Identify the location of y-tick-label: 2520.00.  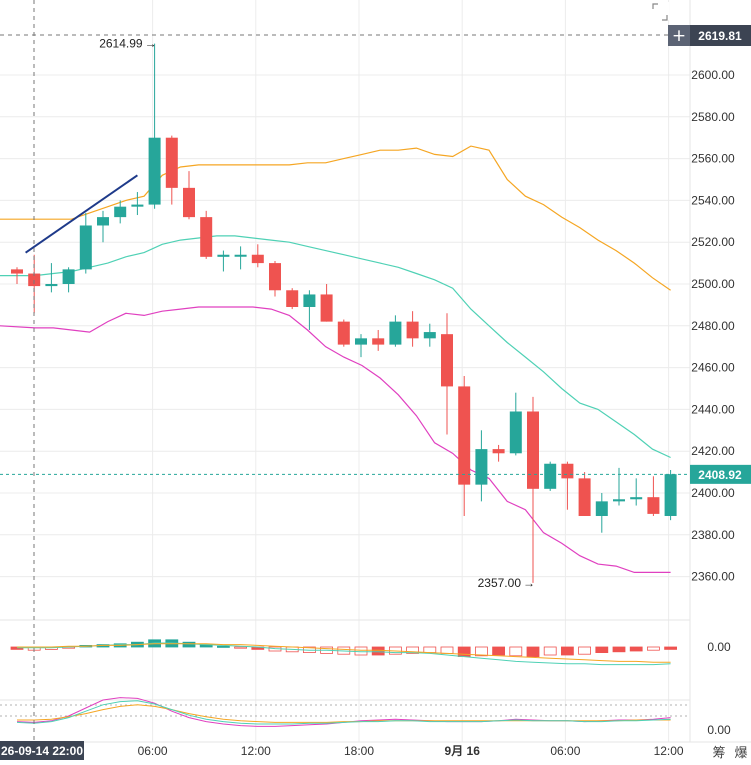
(713, 242).